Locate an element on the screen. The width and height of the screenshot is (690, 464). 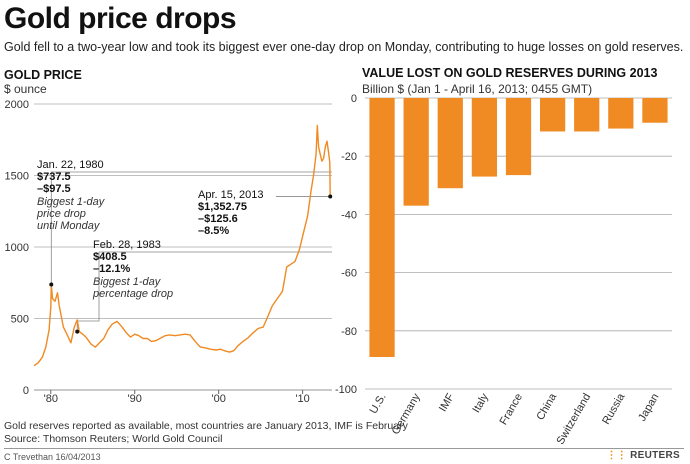
annotation-value-1980: $737.5 is located at coordinates (54, 177).